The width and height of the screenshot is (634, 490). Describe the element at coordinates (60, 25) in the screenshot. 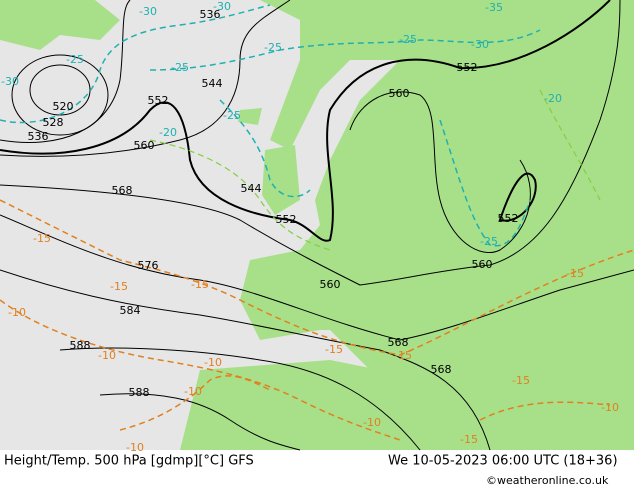

I see `greenland` at that location.